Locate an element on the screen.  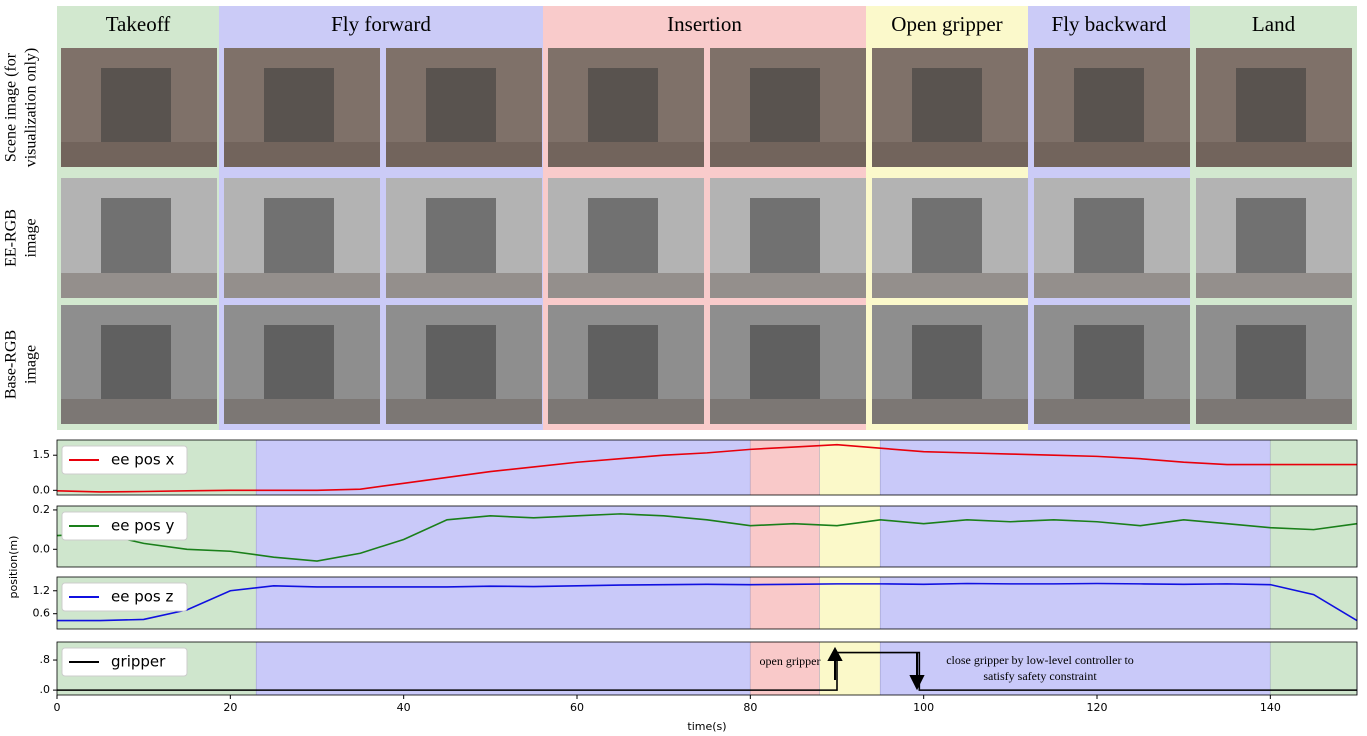
x-tick-label: 140 is located at coordinates (1270, 707).